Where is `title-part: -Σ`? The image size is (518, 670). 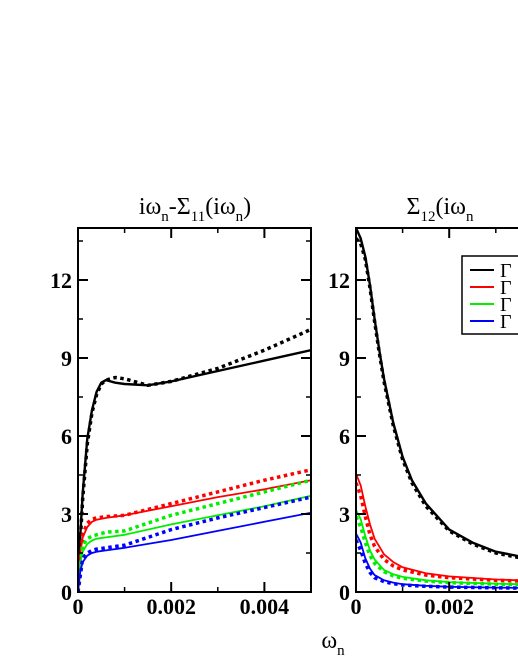
title-part: -Σ is located at coordinates (180, 207).